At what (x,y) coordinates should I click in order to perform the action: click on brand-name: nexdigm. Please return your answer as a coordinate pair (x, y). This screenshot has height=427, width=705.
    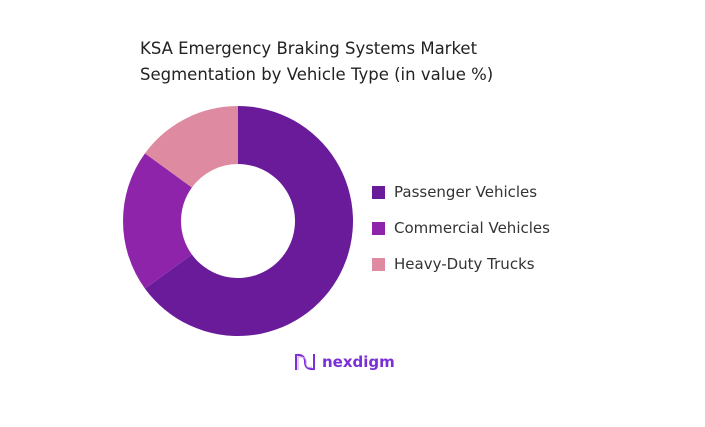
    Looking at the image, I should click on (358, 362).